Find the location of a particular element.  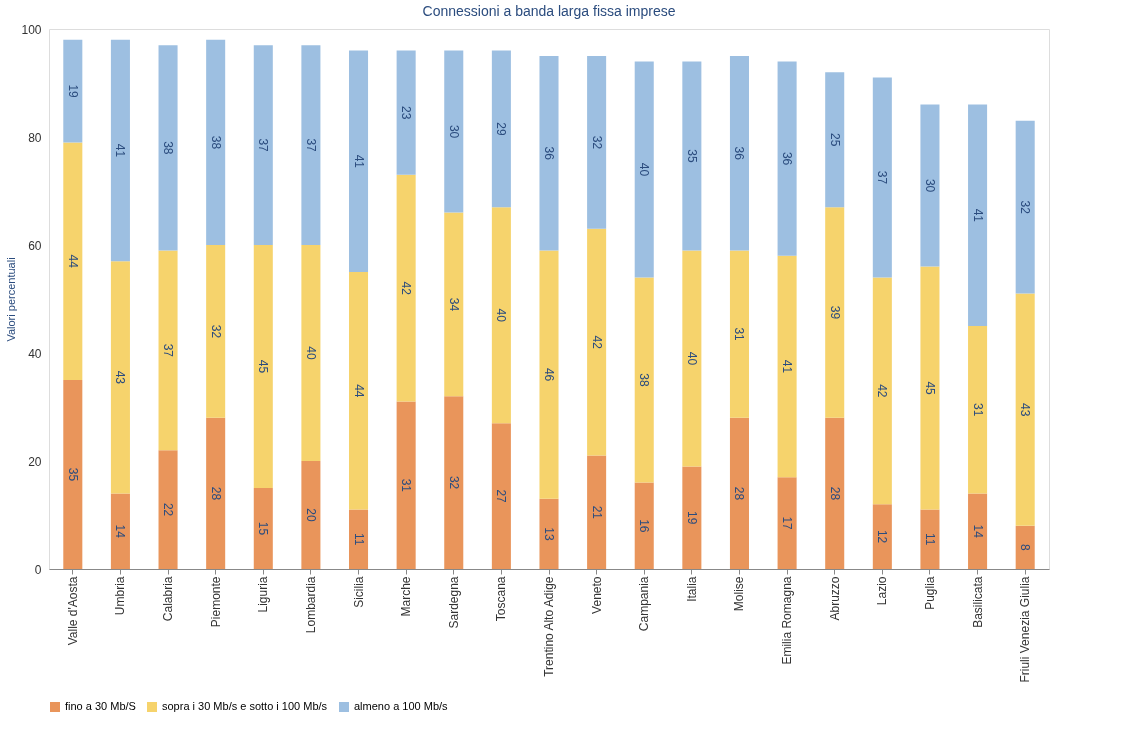

x-tick-label: Emilia Romagna is located at coordinates (787, 620).